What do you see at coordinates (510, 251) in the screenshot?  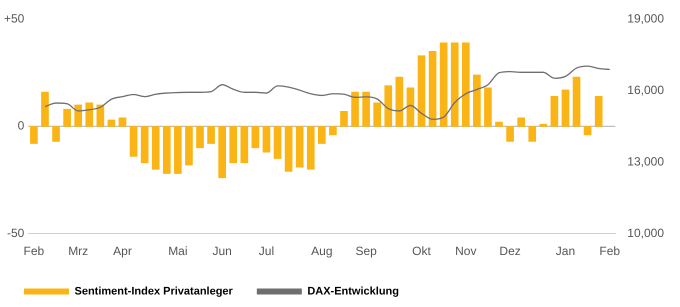 I see `x-tick-label: Dez` at bounding box center [510, 251].